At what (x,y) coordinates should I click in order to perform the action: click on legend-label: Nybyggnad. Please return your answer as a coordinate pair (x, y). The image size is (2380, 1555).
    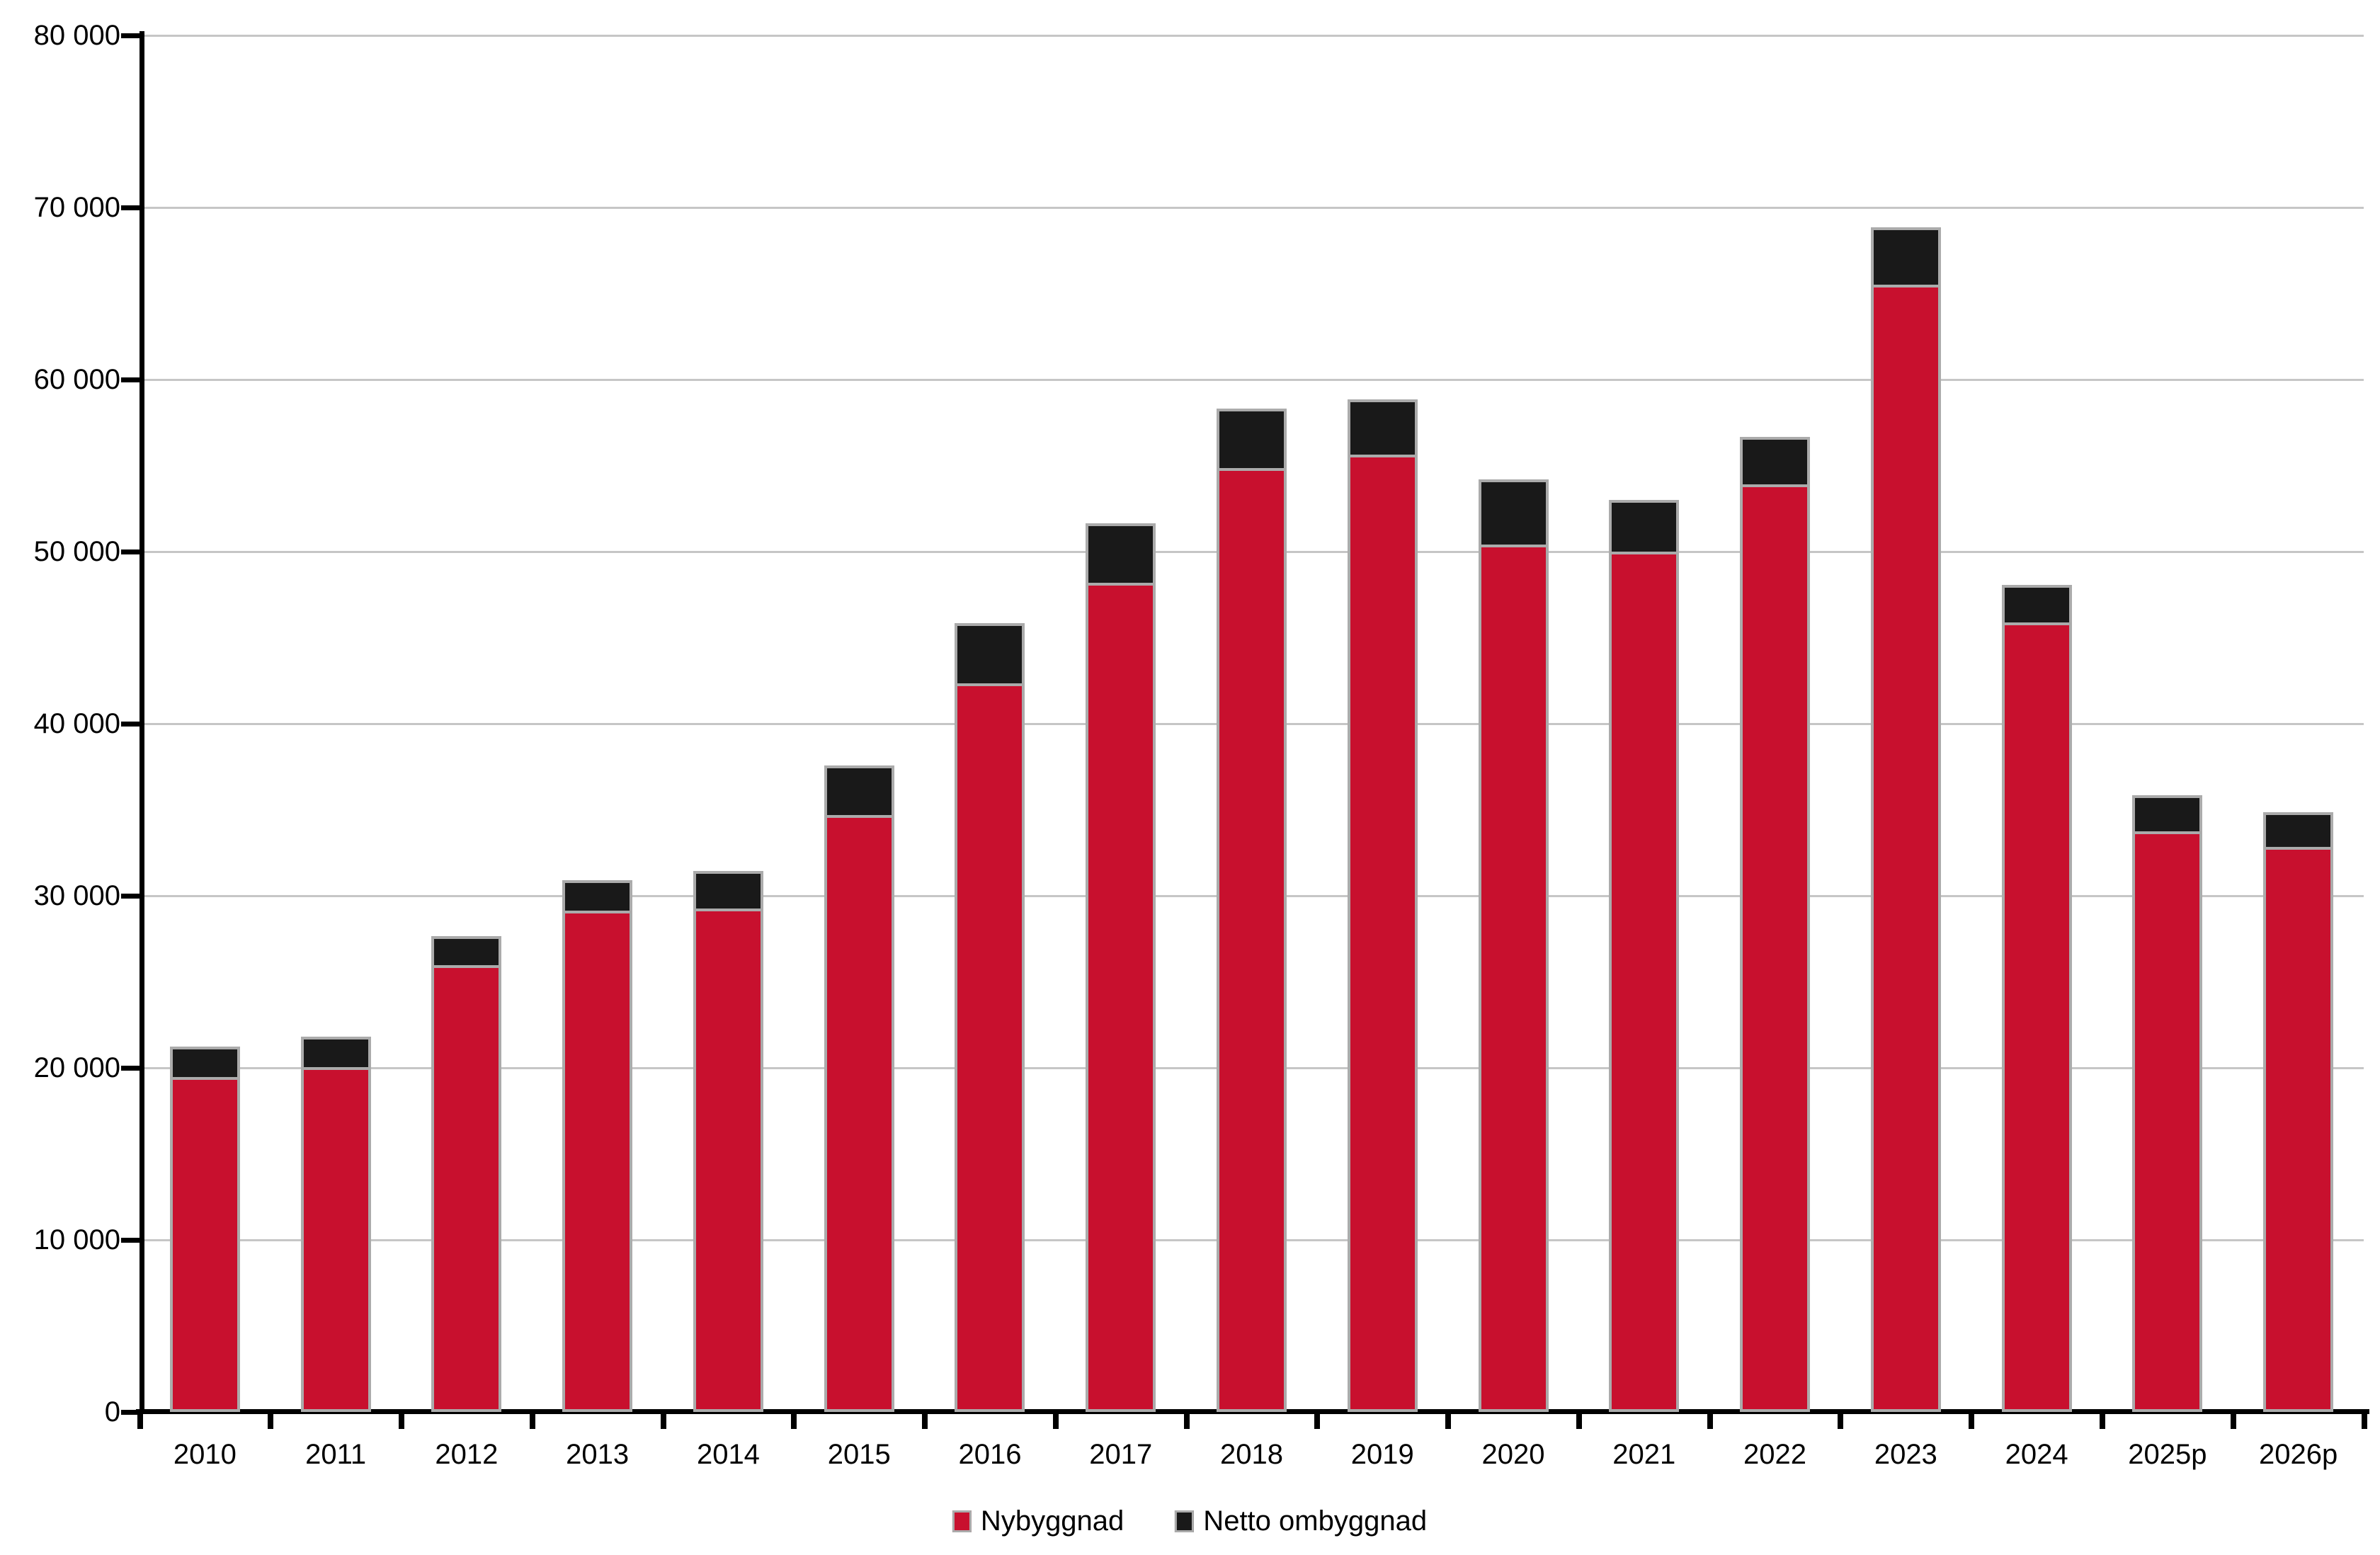
    Looking at the image, I should click on (1052, 1521).